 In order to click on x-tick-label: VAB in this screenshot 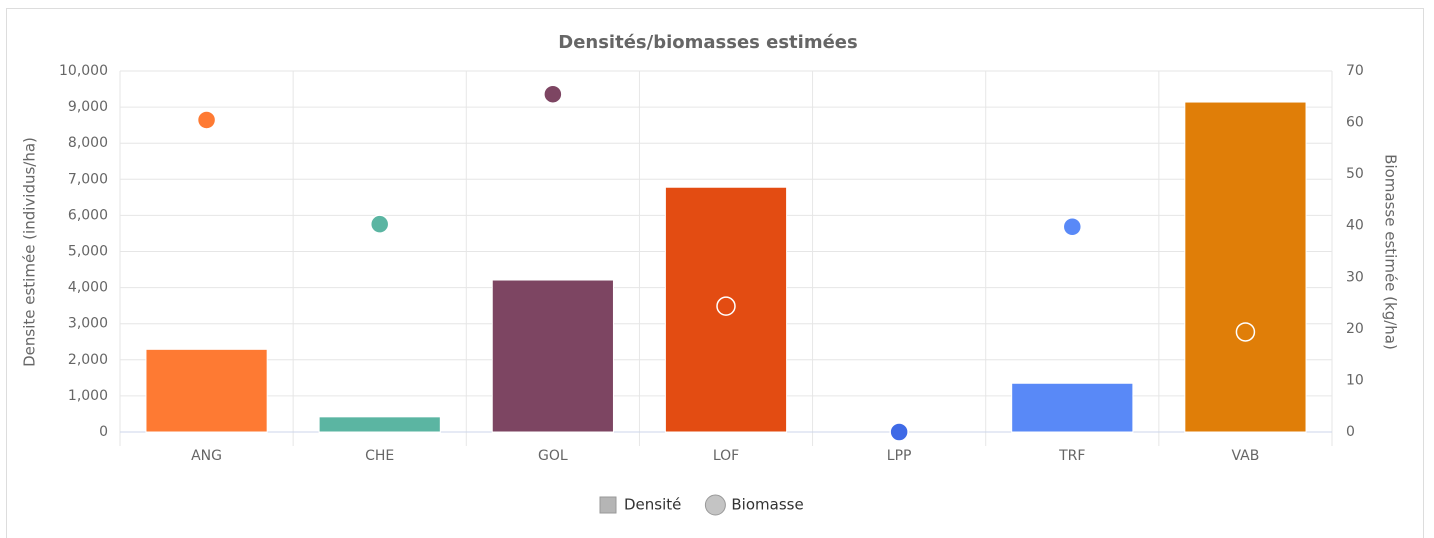, I will do `click(1245, 456)`.